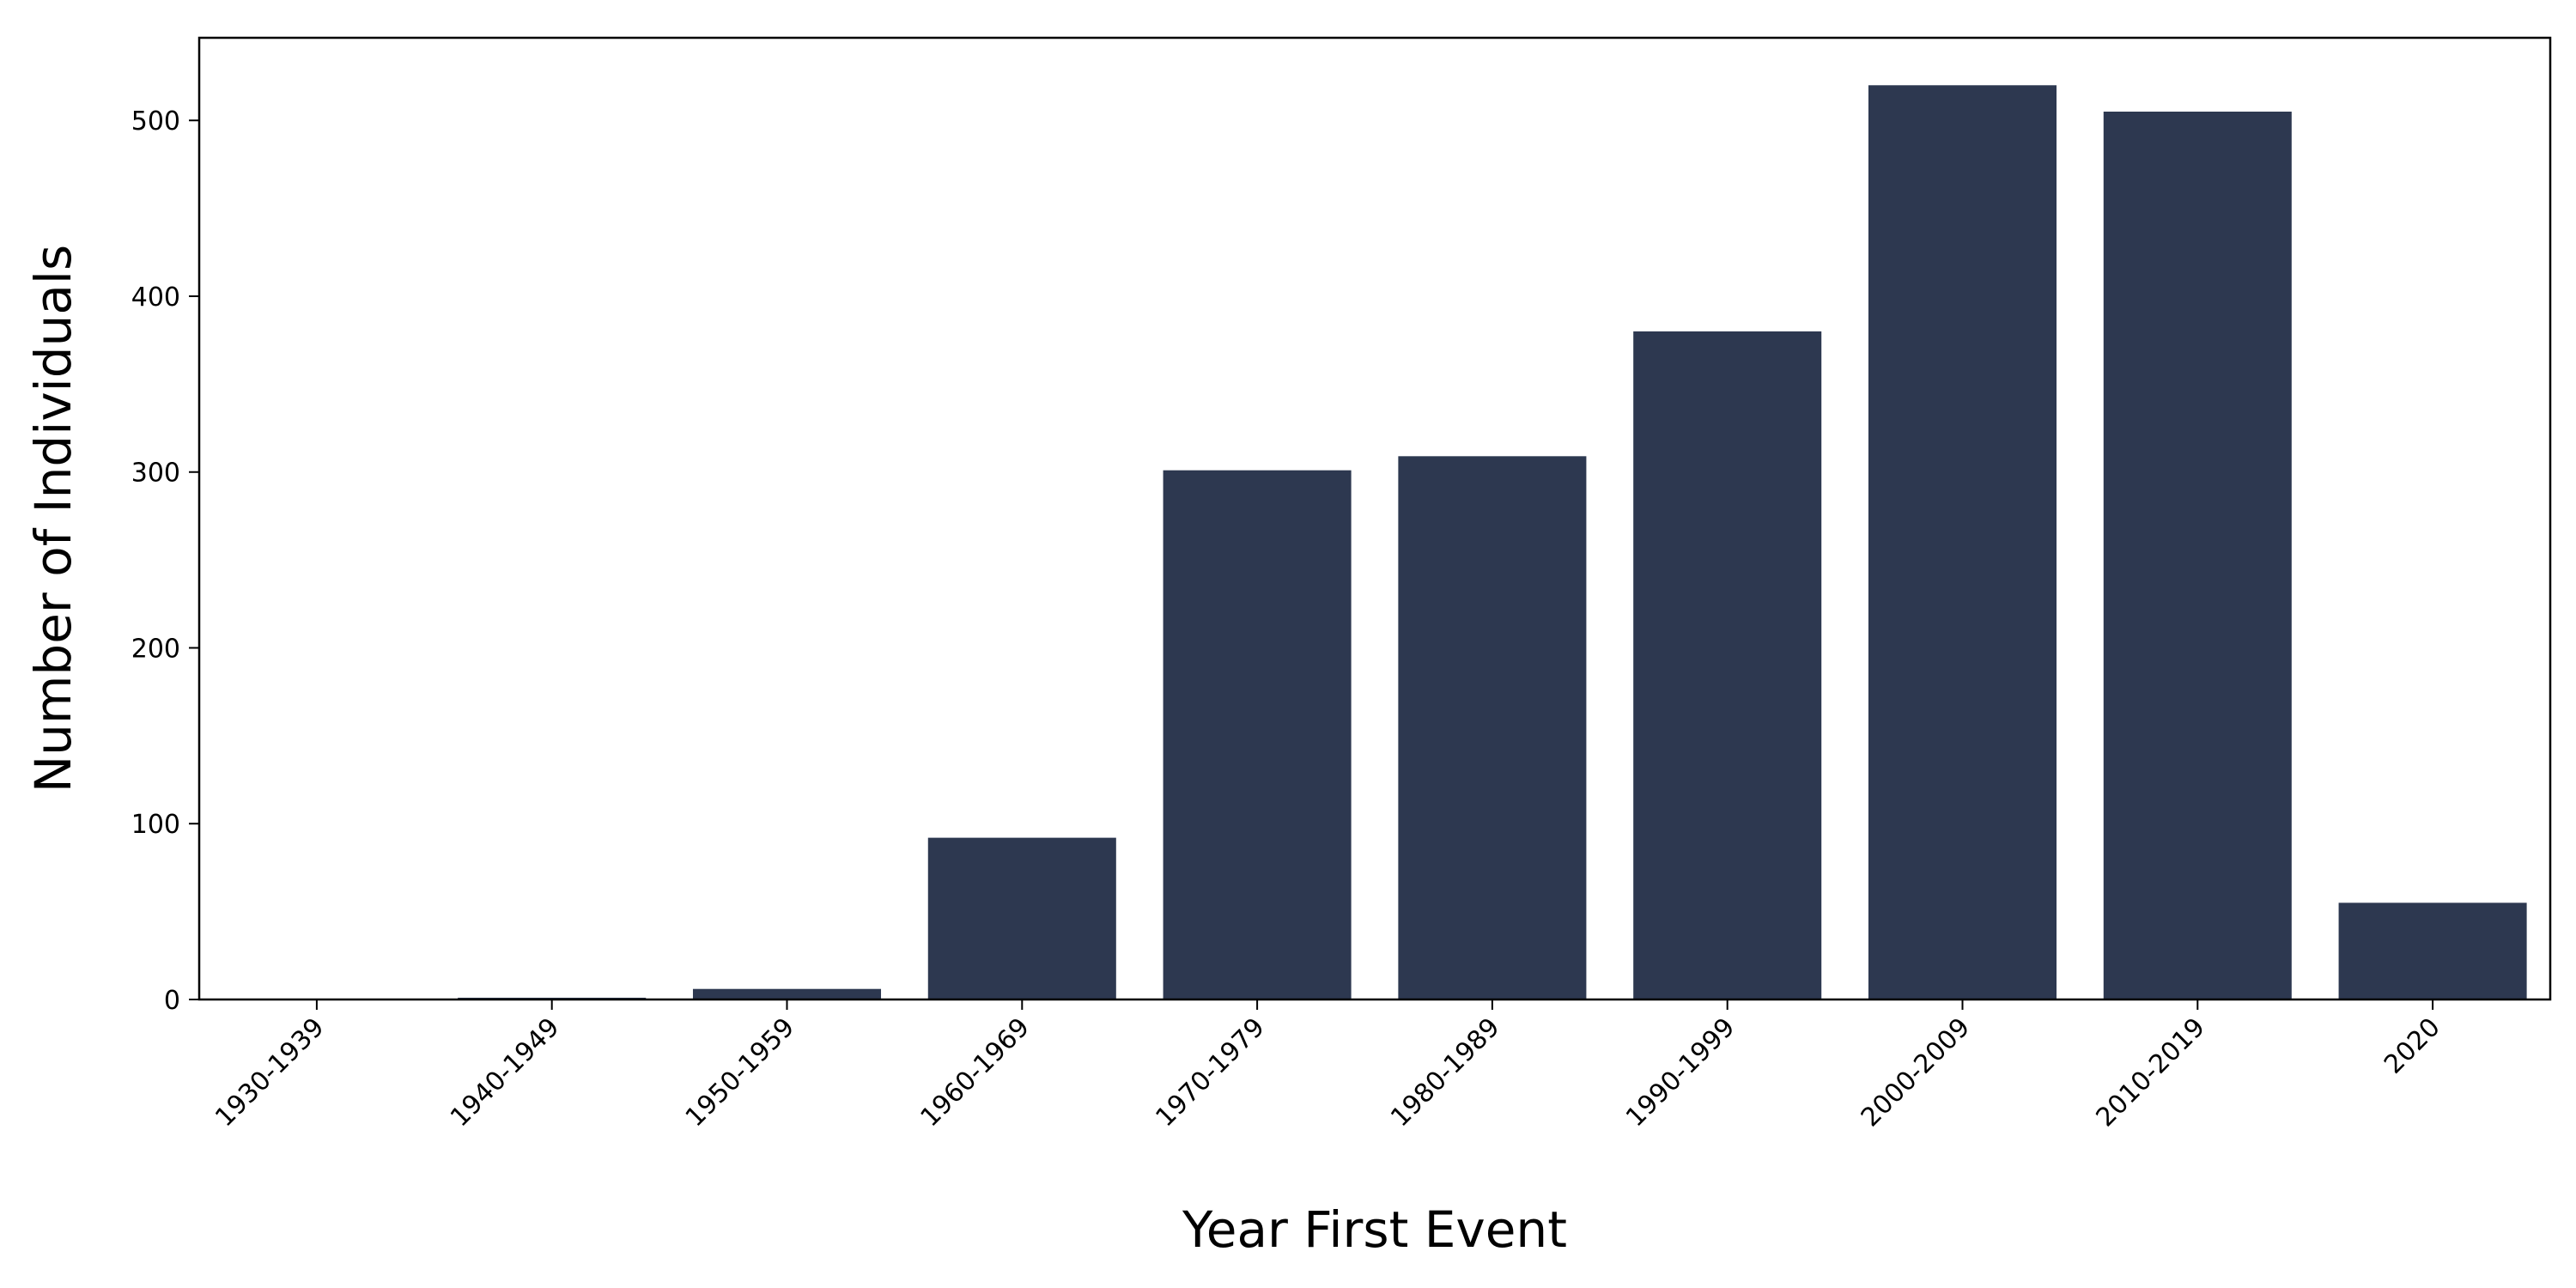 This screenshot has width=2576, height=1288. I want to click on x-tick-label: 2010-2019, so click(2151, 1072).